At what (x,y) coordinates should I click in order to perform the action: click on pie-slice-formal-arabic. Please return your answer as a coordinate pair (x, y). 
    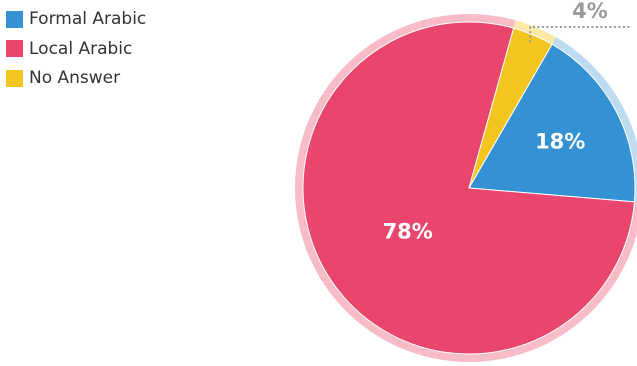
    Looking at the image, I should click on (552, 123).